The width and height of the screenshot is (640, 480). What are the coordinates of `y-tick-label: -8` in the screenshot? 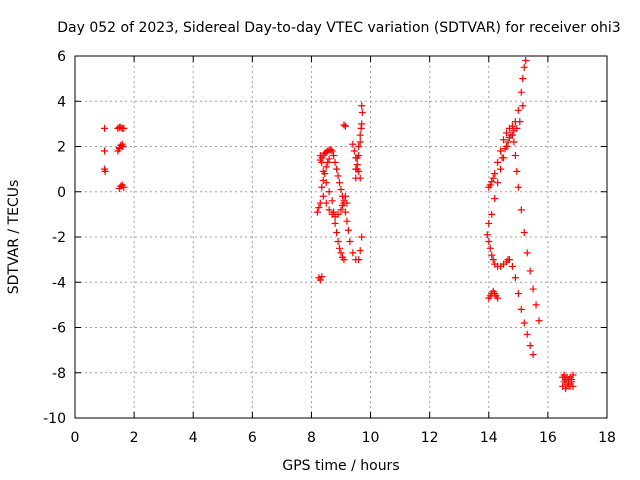 It's located at (59, 374).